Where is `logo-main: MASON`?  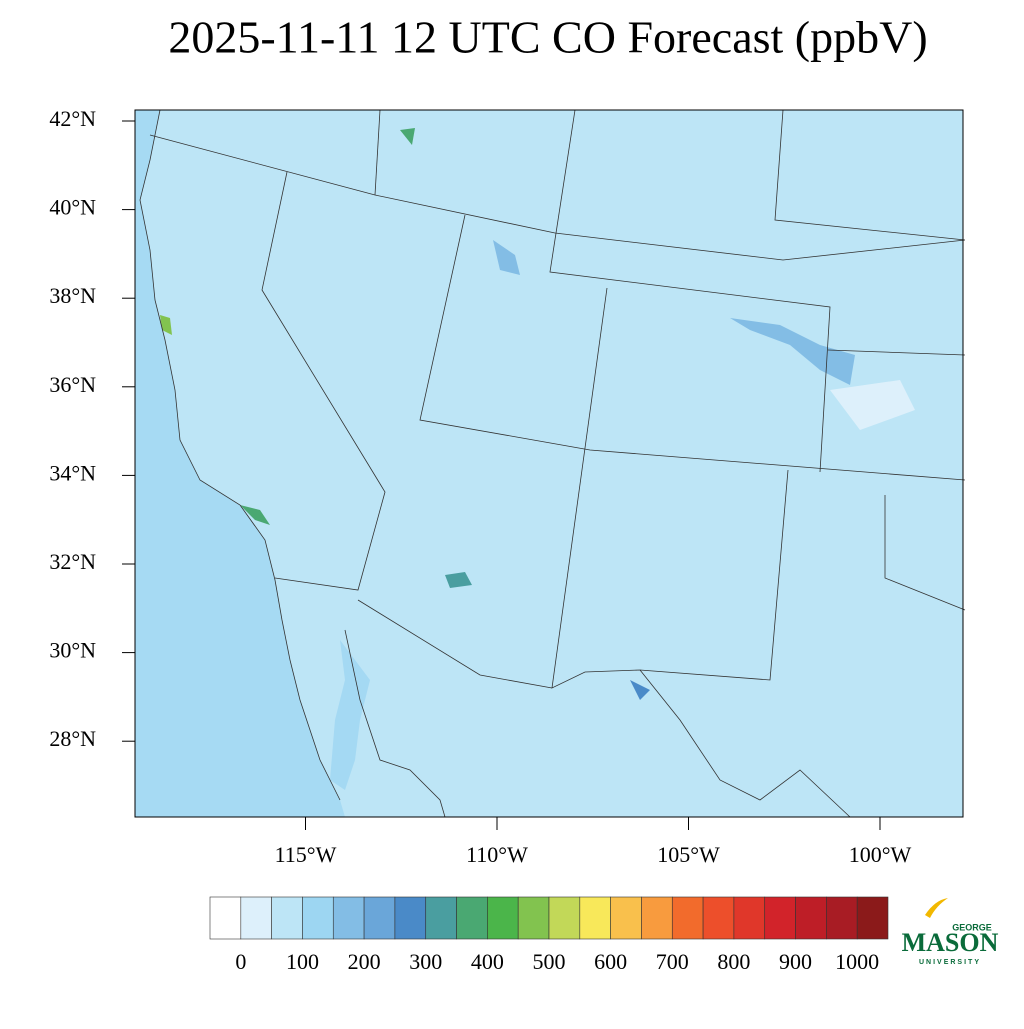 logo-main: MASON is located at coordinates (950, 942).